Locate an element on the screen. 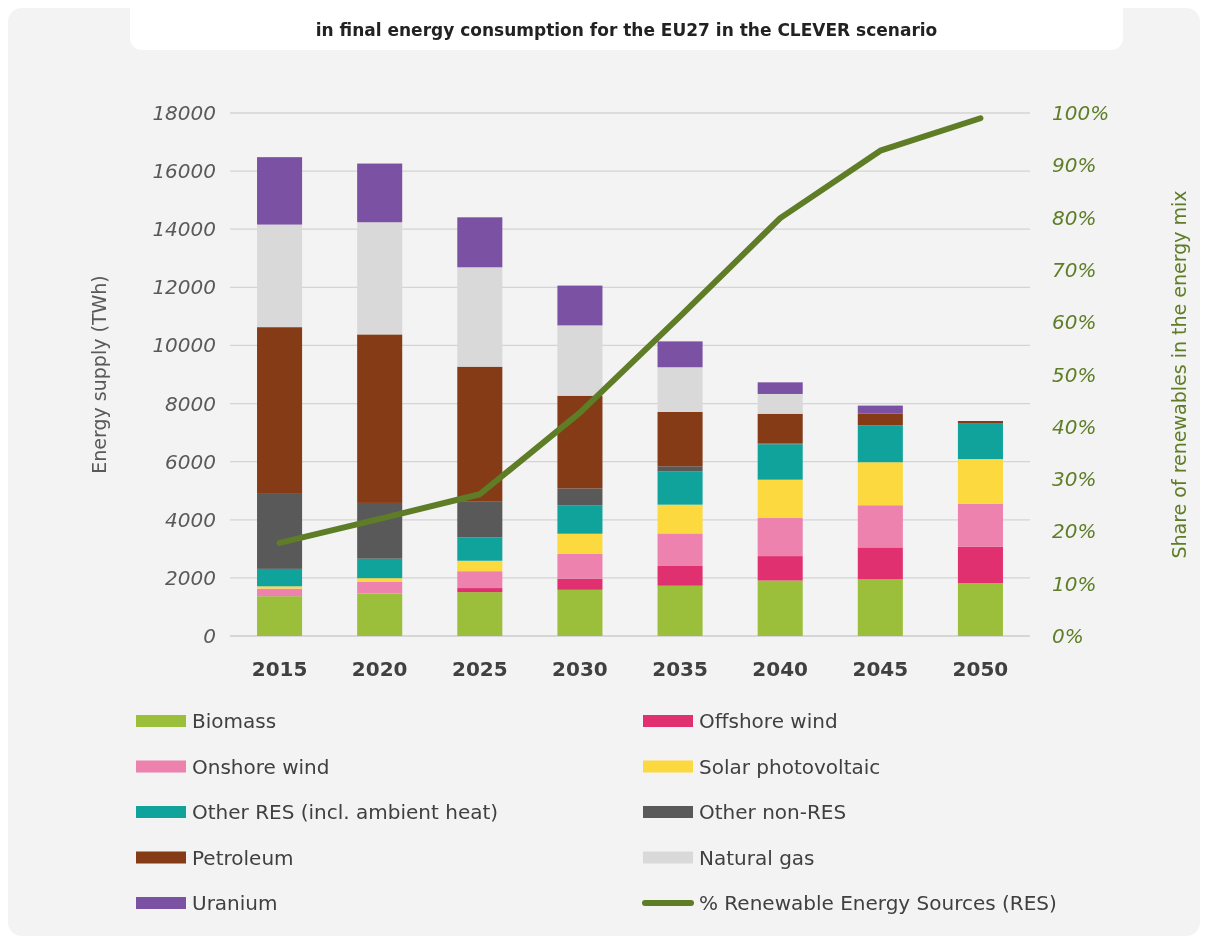  y-tick-label: 4000 is located at coordinates (190, 519).